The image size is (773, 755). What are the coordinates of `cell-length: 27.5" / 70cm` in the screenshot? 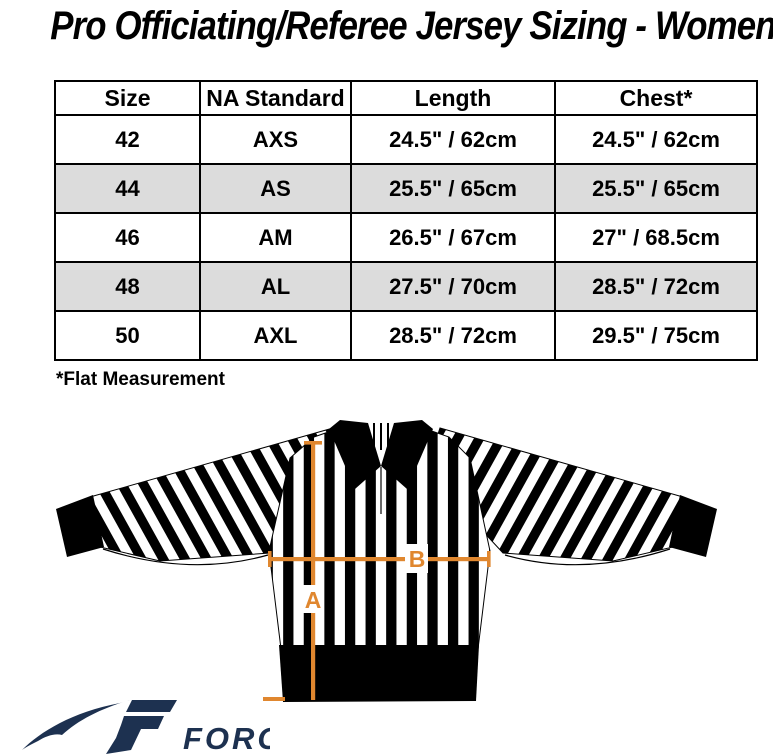 It's located at (453, 286).